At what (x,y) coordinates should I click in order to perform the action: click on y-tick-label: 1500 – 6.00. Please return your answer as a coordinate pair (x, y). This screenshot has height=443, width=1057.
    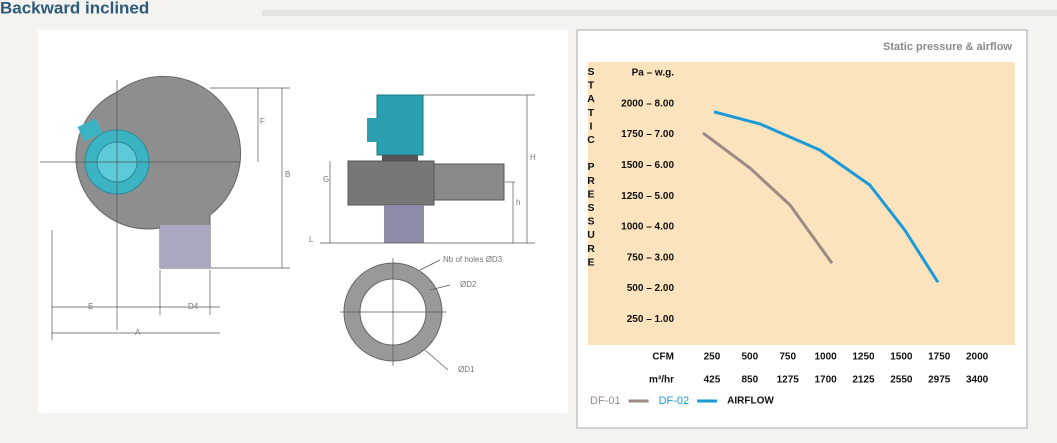
    Looking at the image, I should click on (647, 165).